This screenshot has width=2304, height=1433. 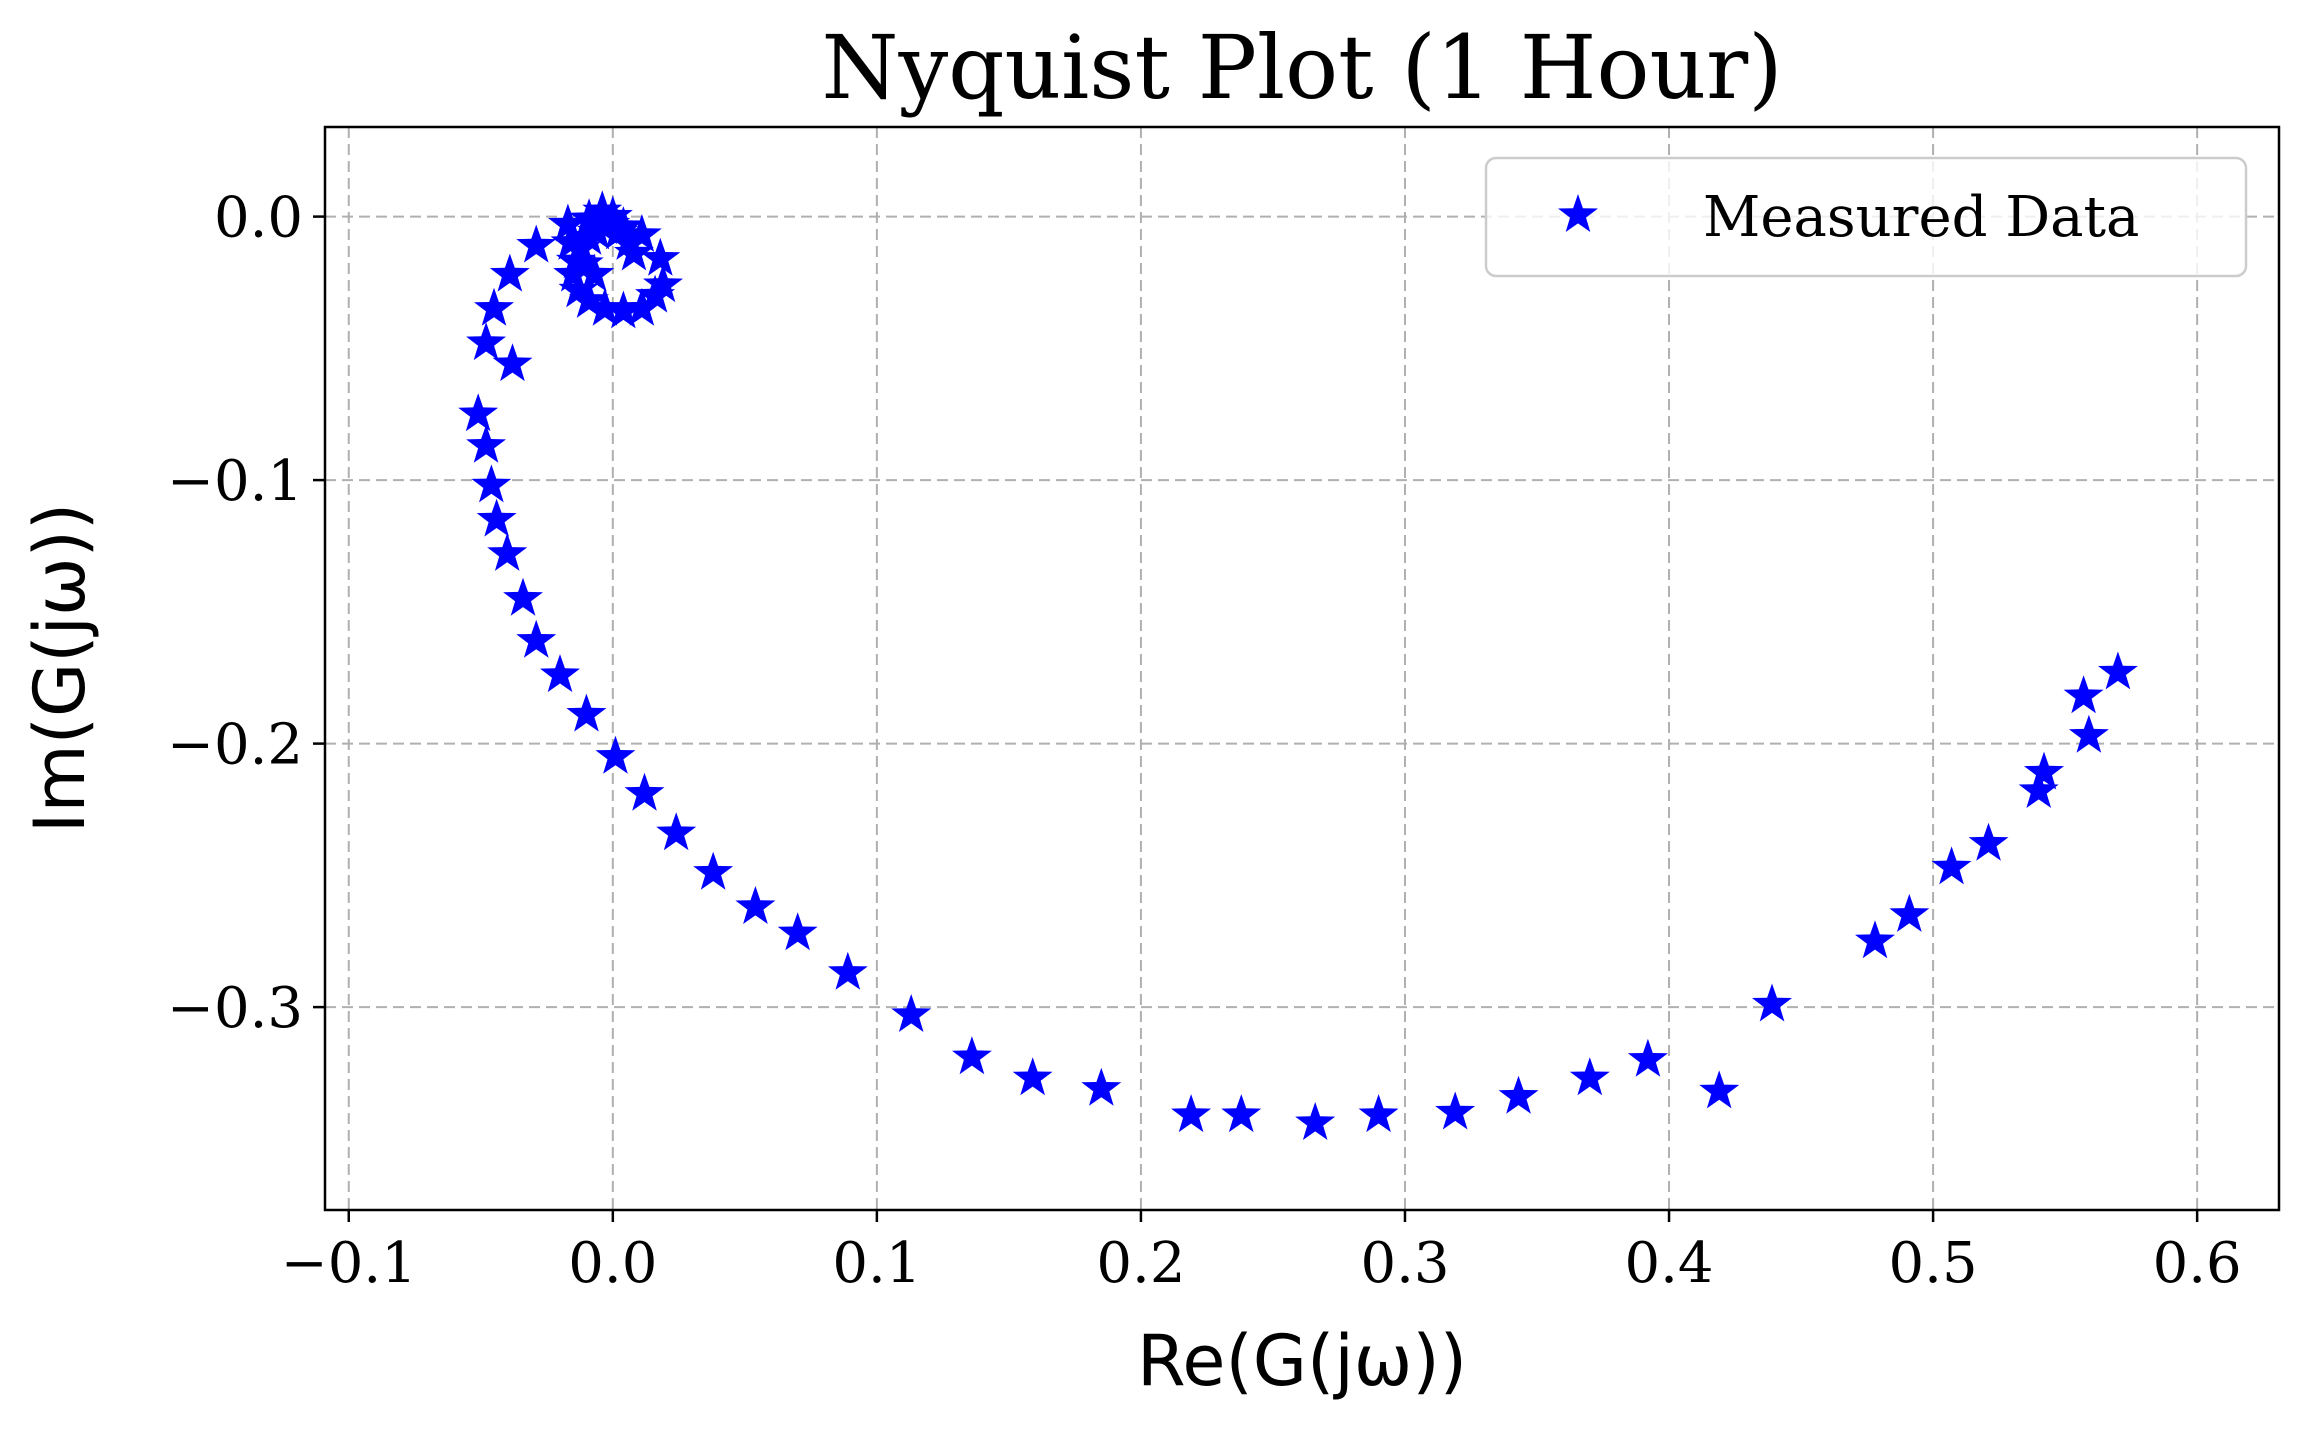 I want to click on y-tick-label: 0.0, so click(x=258, y=218).